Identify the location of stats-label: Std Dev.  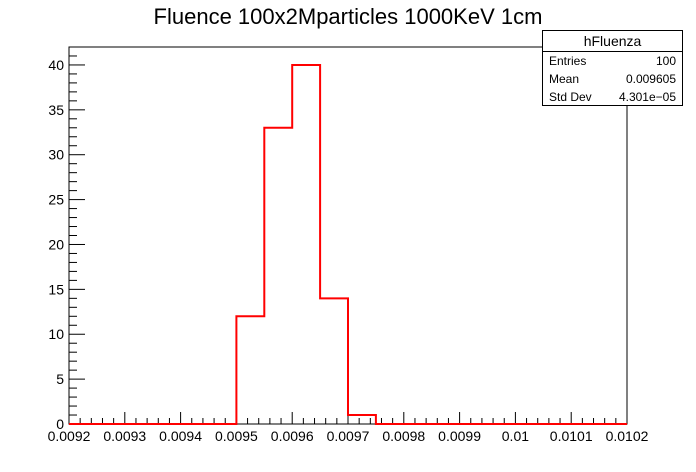
(570, 97).